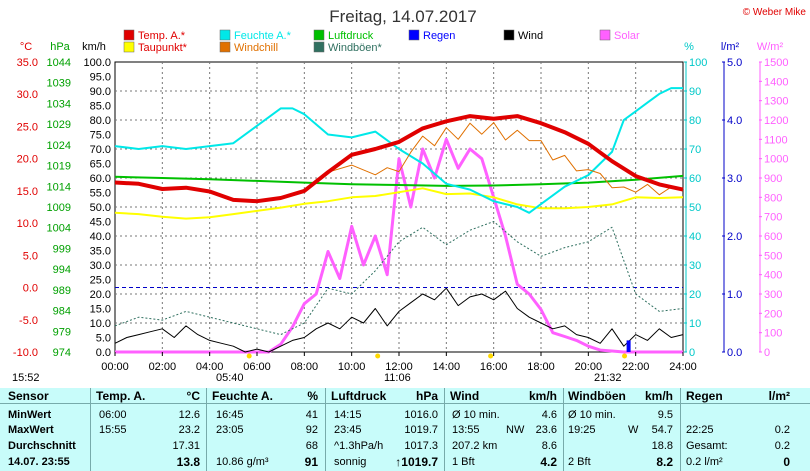 This screenshot has width=810, height=471. Describe the element at coordinates (475, 446) in the screenshot. I see `table-cell: 207.2 km` at that location.